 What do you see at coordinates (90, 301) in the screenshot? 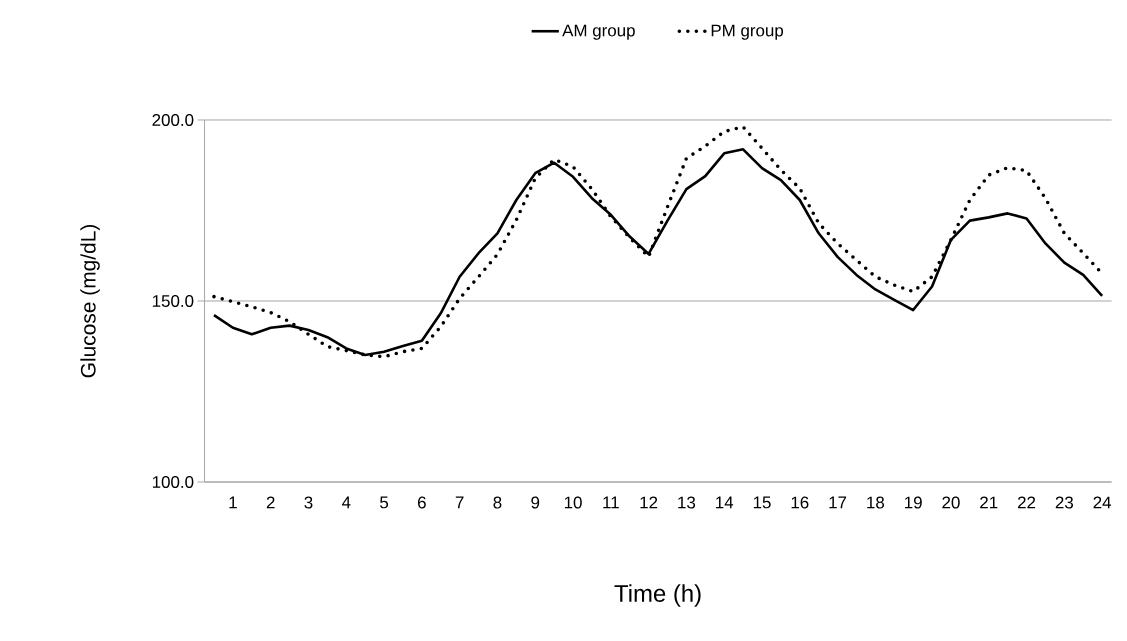
I see `y-axis-title: Glucose (mg/dL)` at bounding box center [90, 301].